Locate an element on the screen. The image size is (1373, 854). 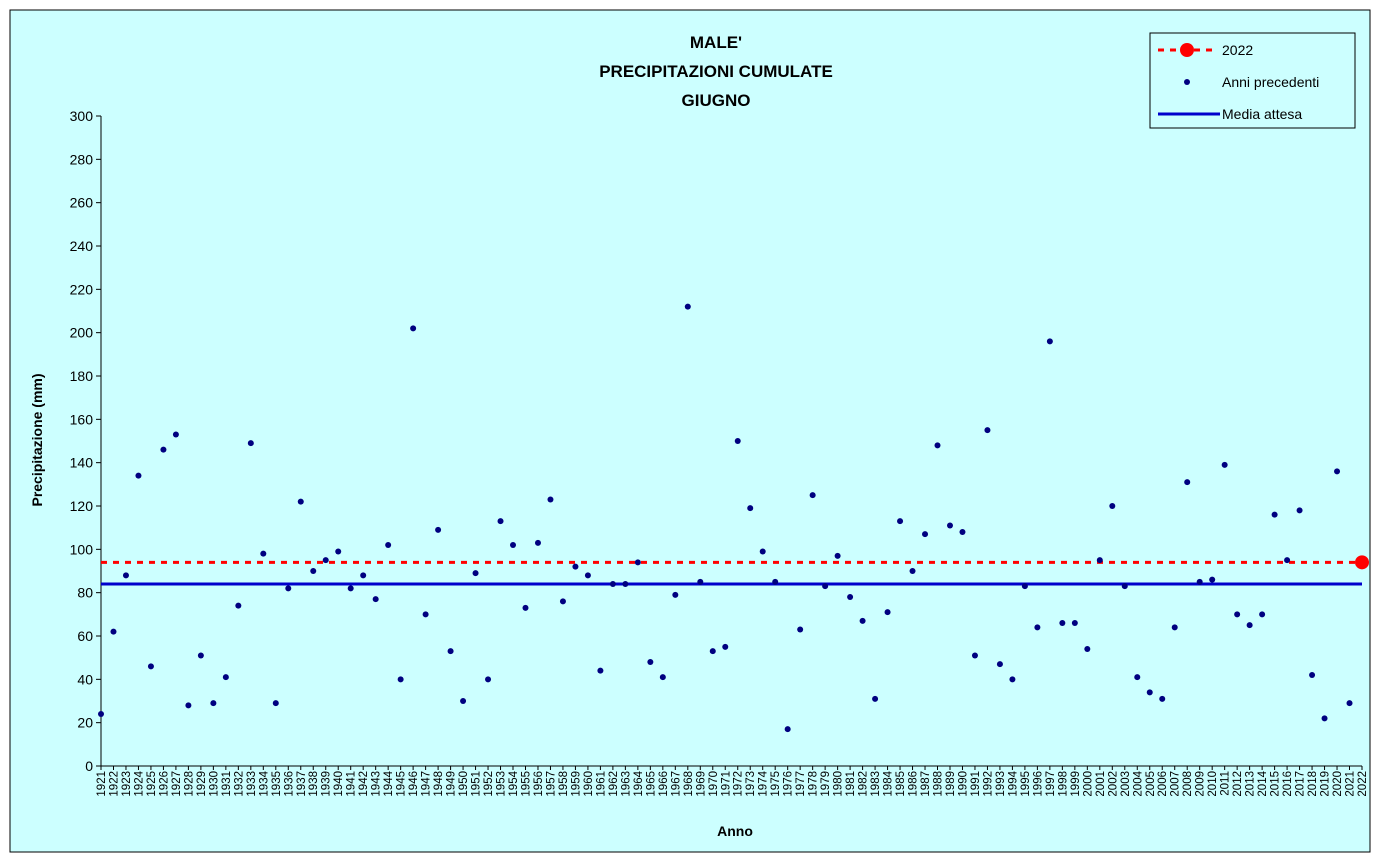
x-tick-label: 1978 is located at coordinates (814, 784).